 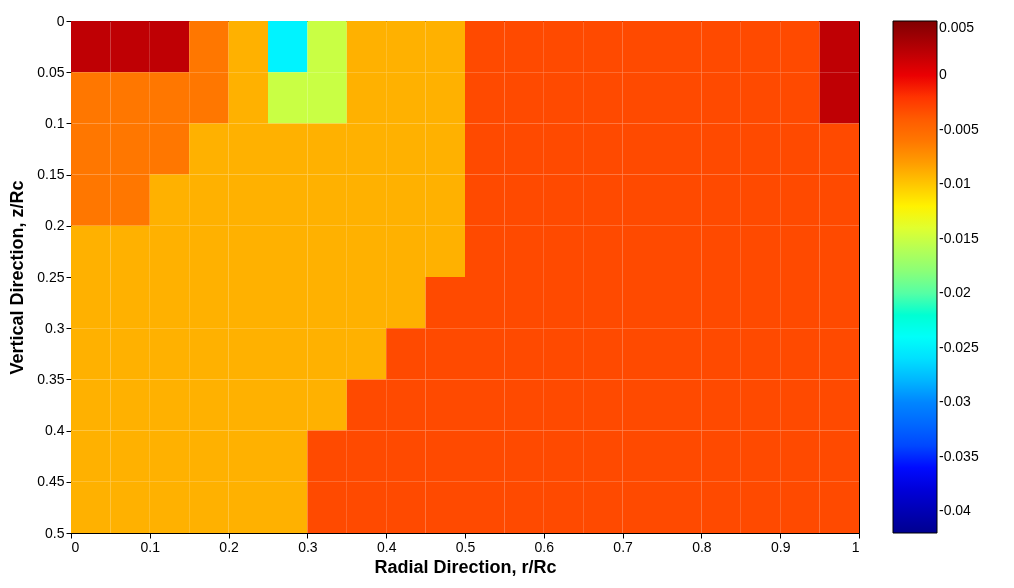 What do you see at coordinates (702, 546) in the screenshot?
I see `x-tick-label: 0.8` at bounding box center [702, 546].